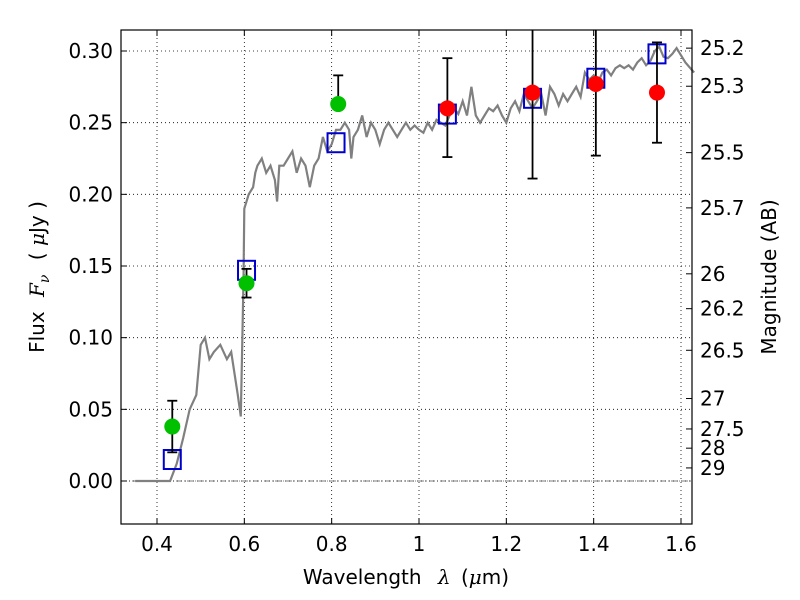 The width and height of the screenshot is (800, 600). Describe the element at coordinates (444, 577) in the screenshot. I see `x-axis-symbol: λ` at that location.